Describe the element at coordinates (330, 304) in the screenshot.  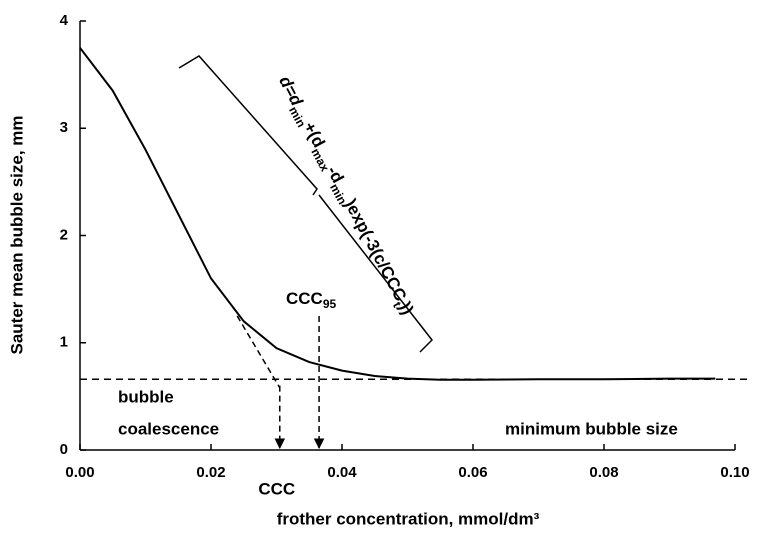
I see `ccc95-part: 95` at that location.